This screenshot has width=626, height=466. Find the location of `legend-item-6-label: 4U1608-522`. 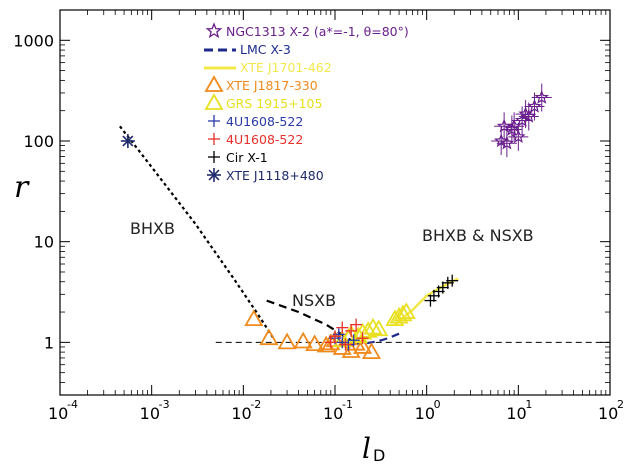

legend-item-6-label: 4U1608-522 is located at coordinates (264, 139).